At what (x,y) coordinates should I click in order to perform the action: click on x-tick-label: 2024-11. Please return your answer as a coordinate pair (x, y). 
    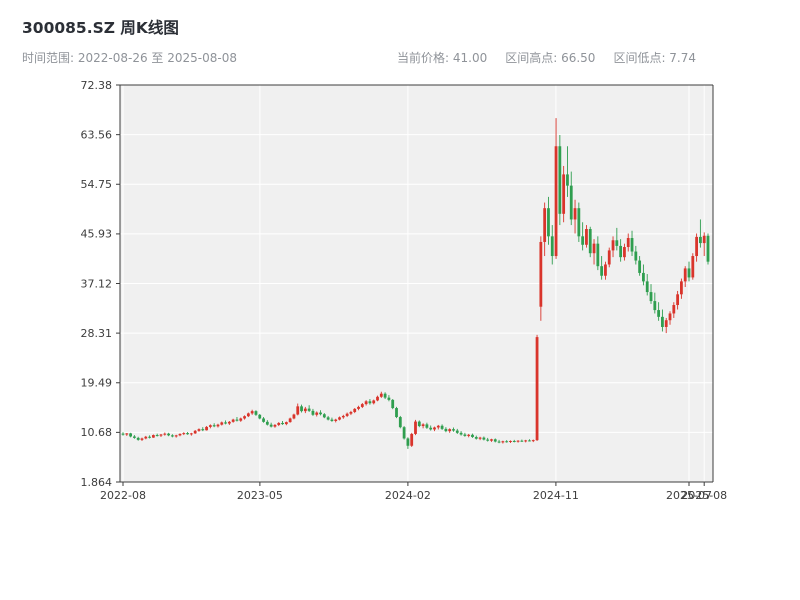
    Looking at the image, I should click on (556, 495).